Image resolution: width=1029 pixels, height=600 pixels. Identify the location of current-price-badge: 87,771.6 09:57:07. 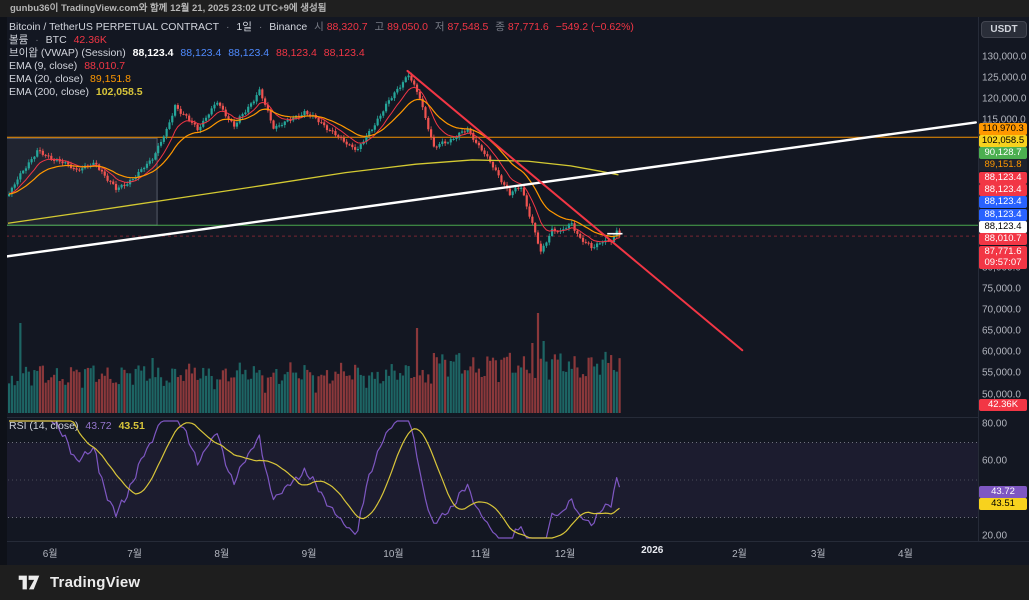
(1003, 257).